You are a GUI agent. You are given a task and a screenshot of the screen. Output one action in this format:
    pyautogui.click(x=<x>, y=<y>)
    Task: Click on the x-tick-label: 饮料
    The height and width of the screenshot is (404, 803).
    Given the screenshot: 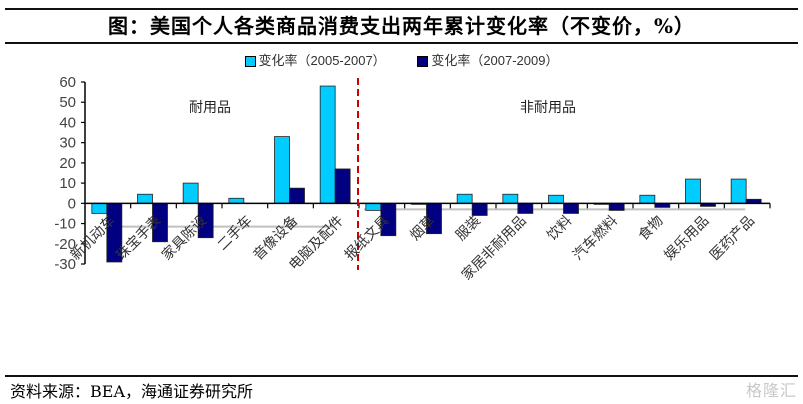 What is the action you would take?
    pyautogui.click(x=559, y=228)
    